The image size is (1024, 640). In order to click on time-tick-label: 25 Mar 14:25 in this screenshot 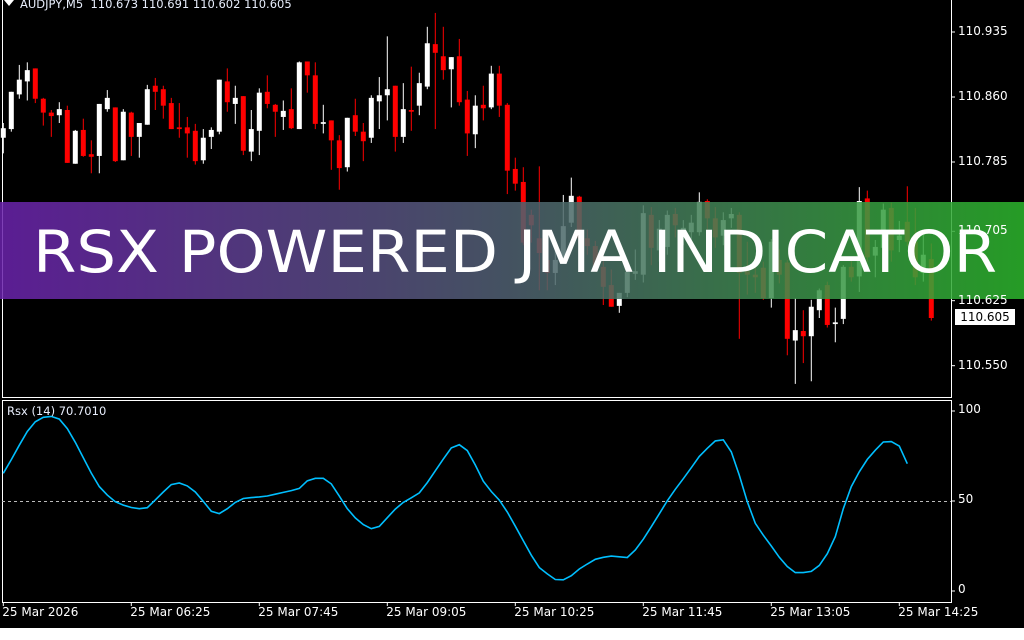, I will do `click(938, 612)`.